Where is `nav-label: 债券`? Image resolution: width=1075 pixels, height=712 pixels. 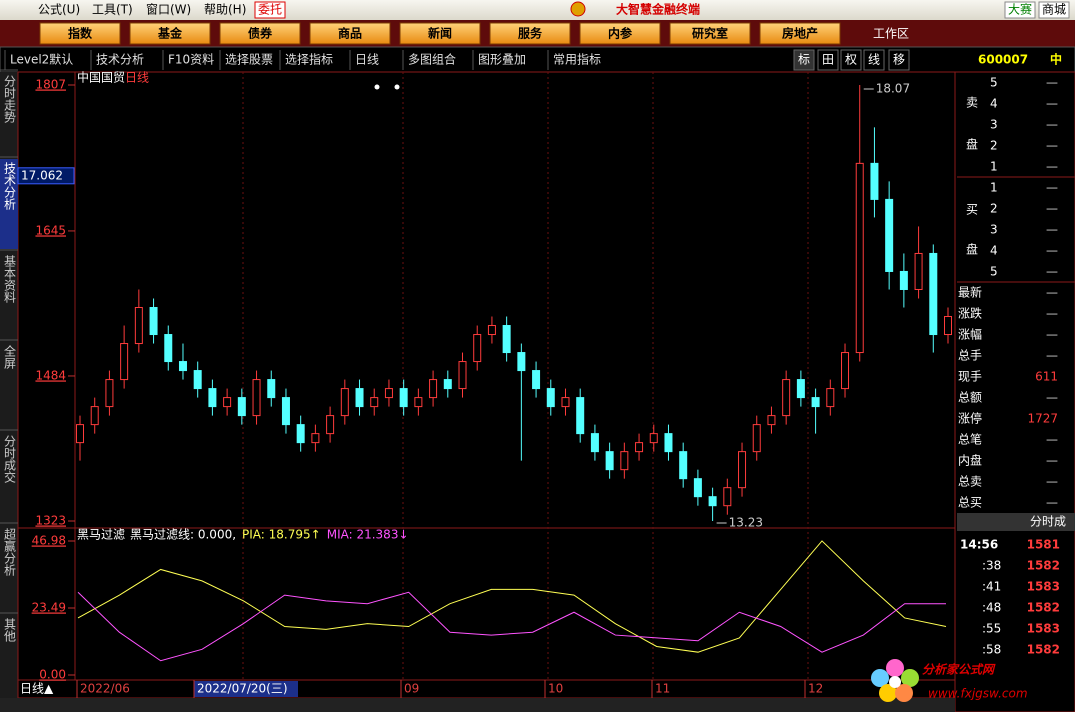 nav-label: 债券 is located at coordinates (260, 33).